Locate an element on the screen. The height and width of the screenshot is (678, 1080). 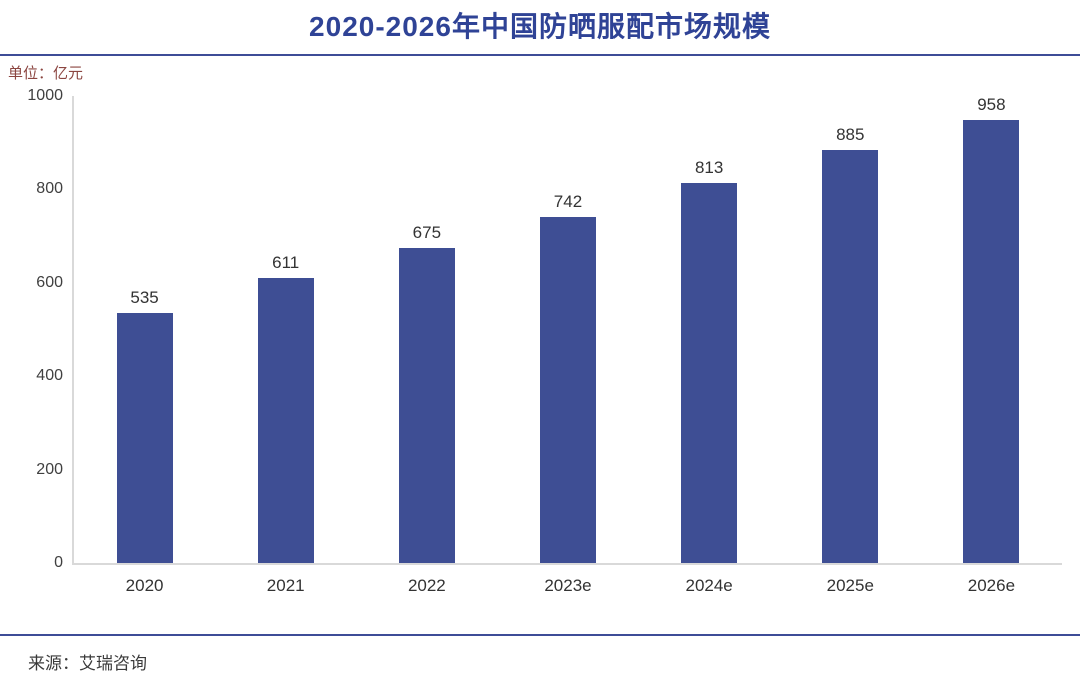
page-title: 2020-2026年中国防晒服配市场规模 is located at coordinates (540, 26).